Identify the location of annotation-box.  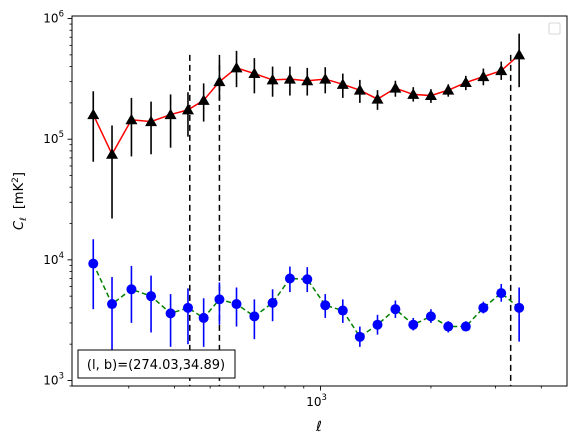
(156, 364).